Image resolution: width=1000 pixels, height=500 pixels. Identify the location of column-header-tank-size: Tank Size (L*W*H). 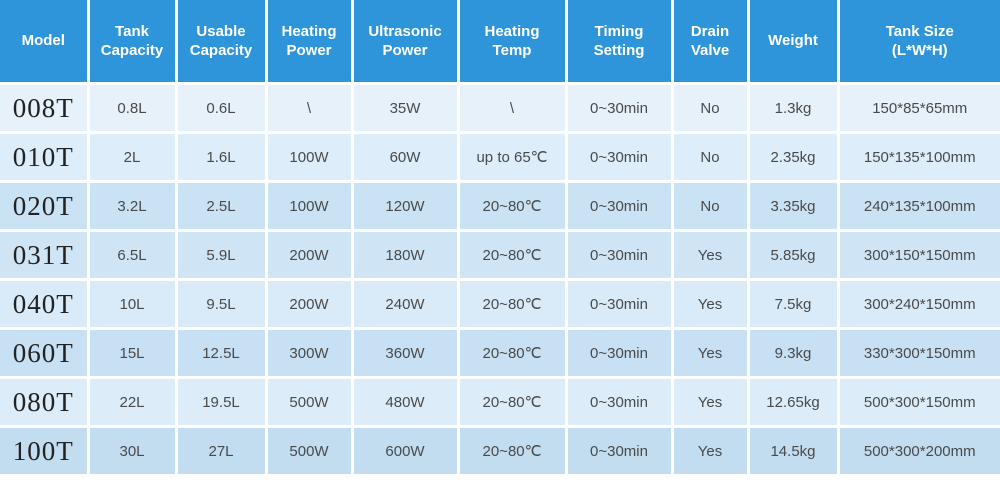
(919, 42).